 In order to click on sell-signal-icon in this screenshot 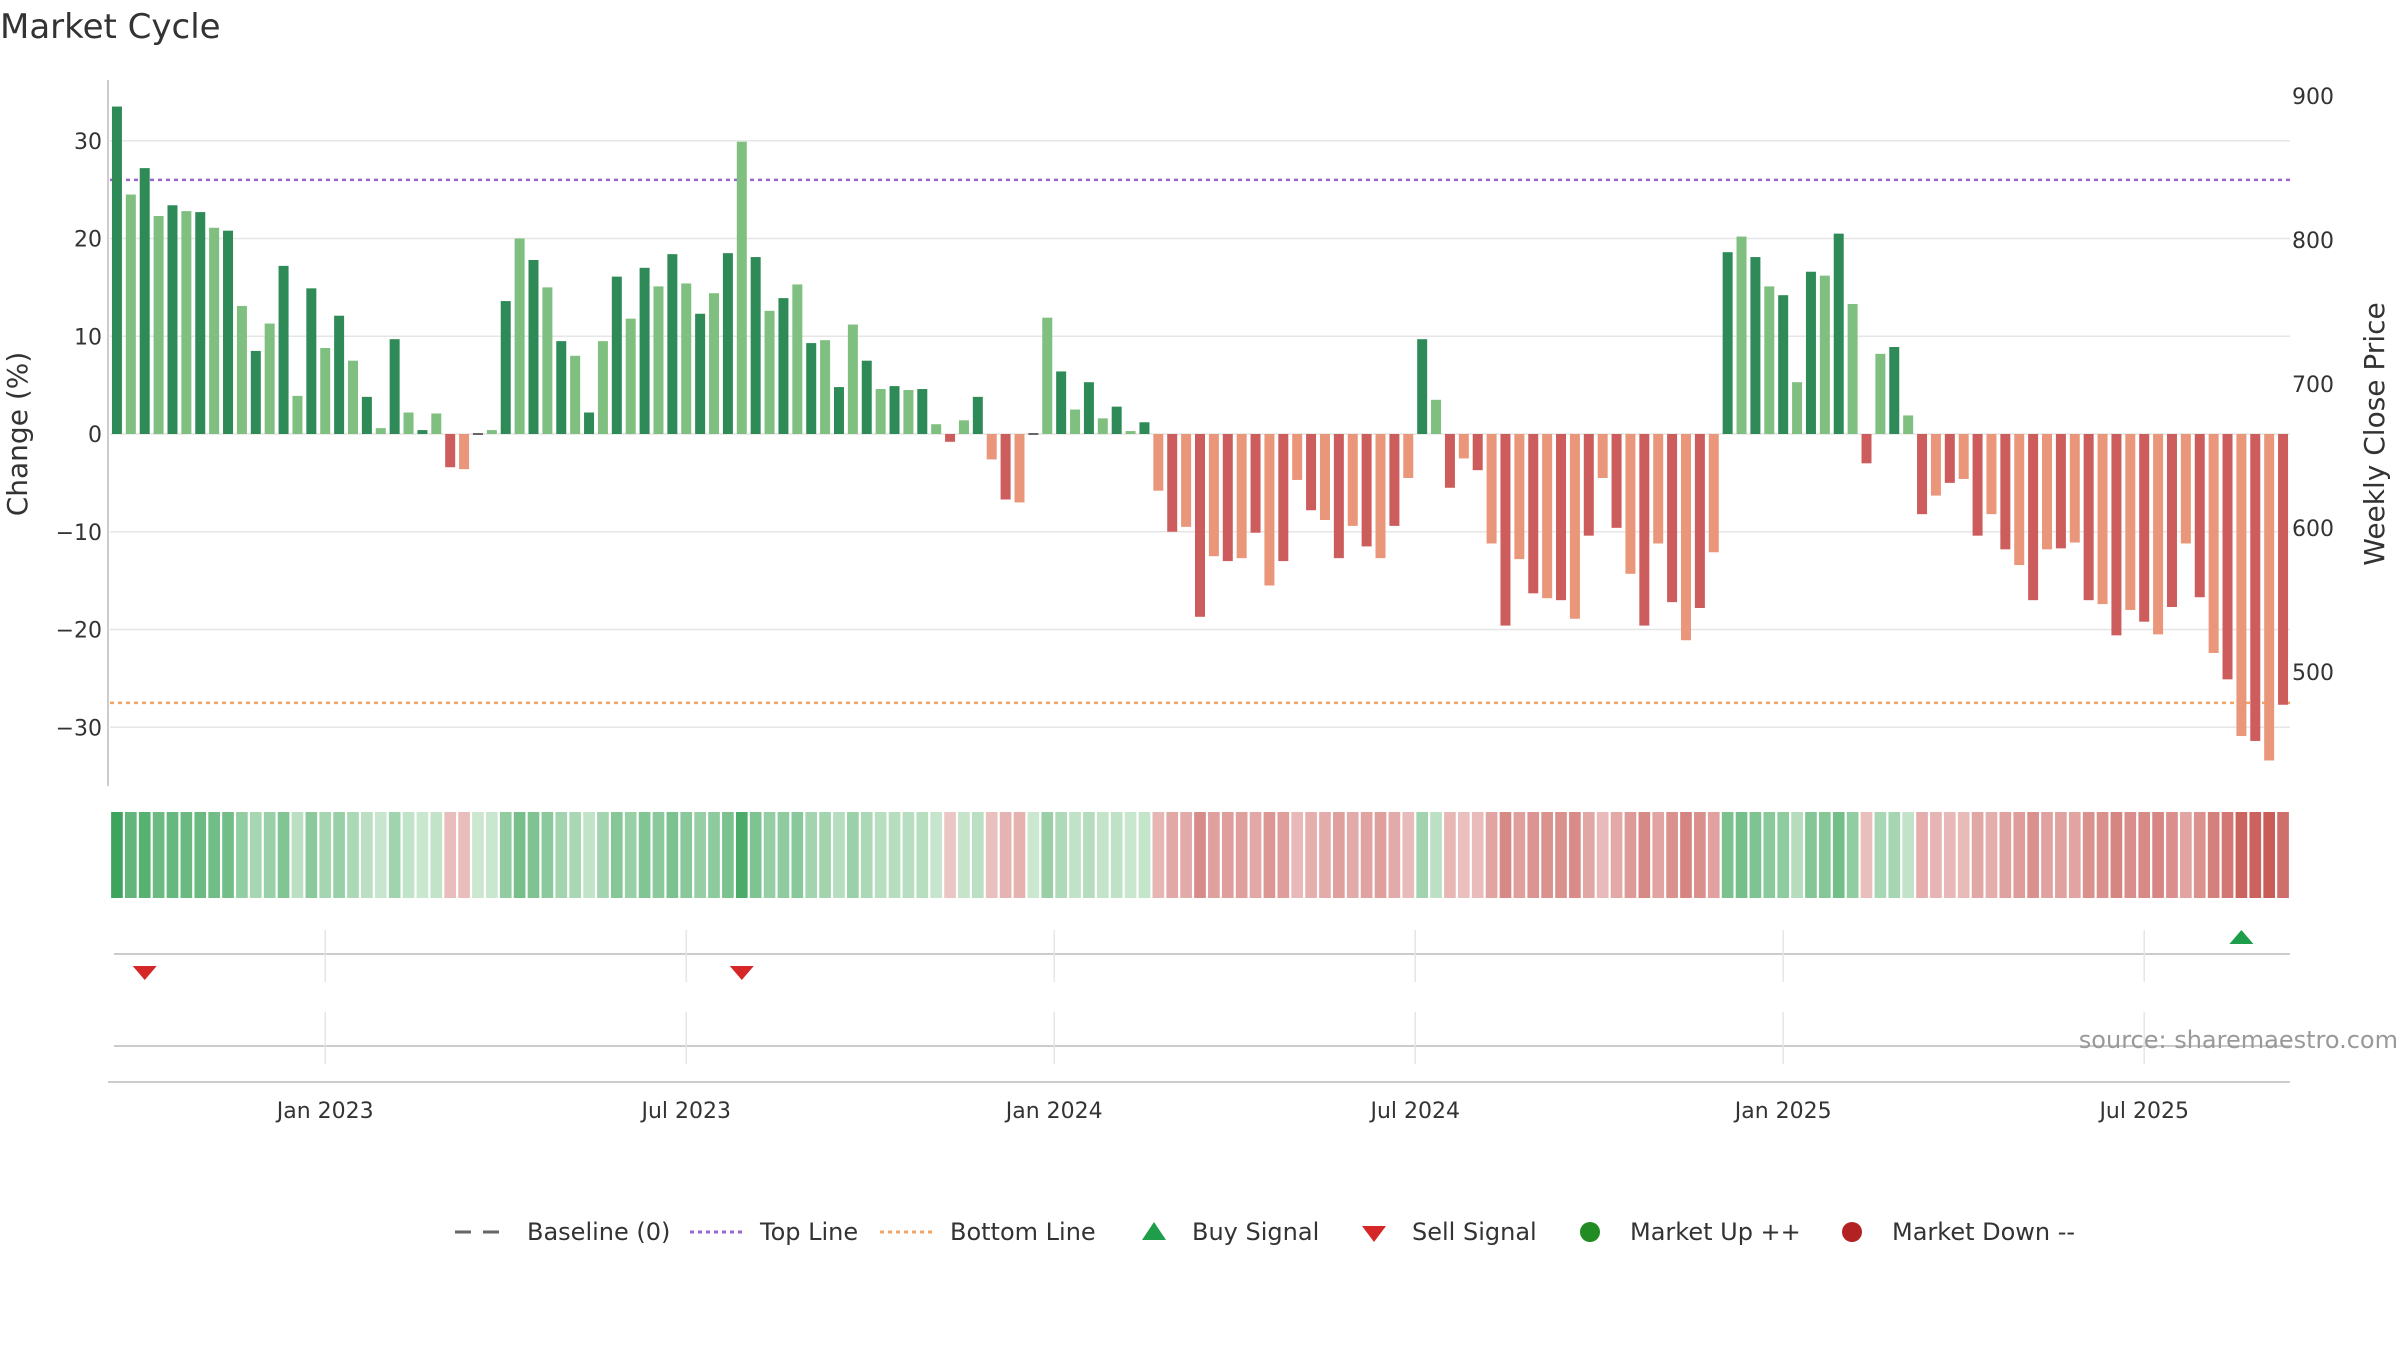, I will do `click(1374, 1234)`.